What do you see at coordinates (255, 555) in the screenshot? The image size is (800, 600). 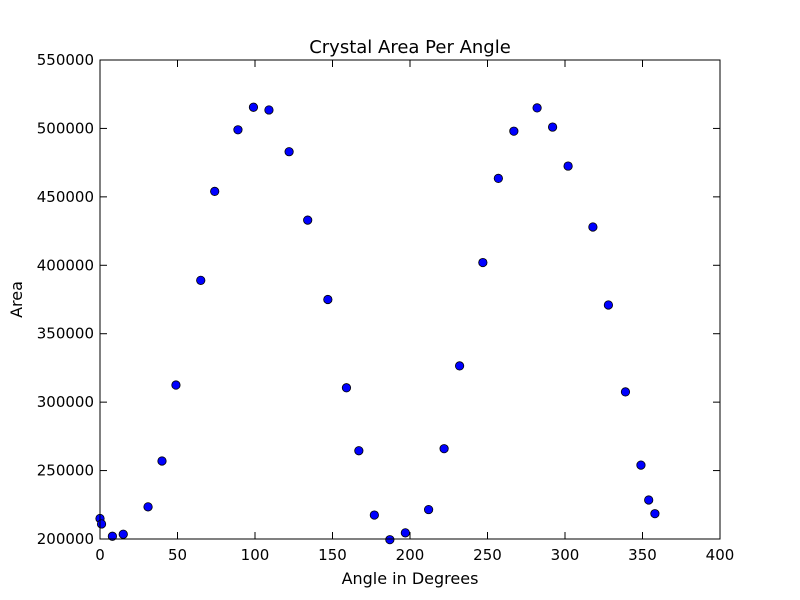 I see `x-tick-label: 100` at bounding box center [255, 555].